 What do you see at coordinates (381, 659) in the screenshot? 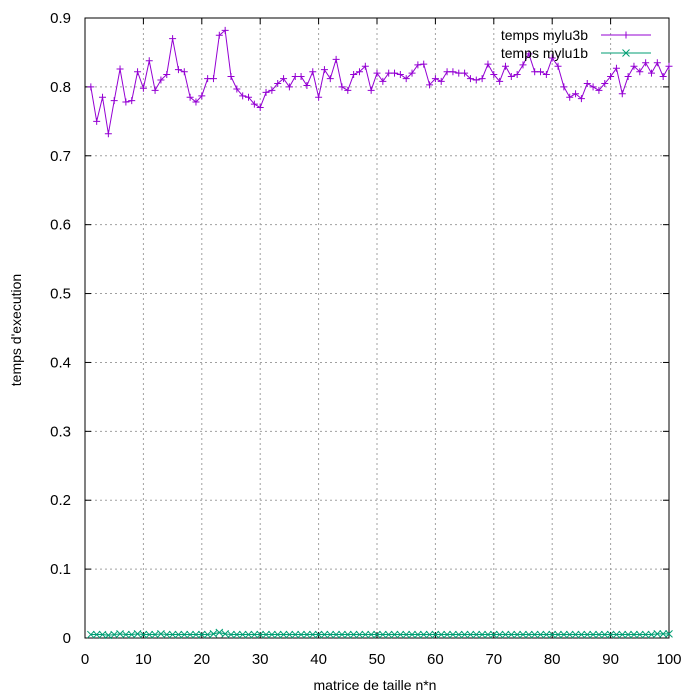
I see `x-tick-labels: 0 10 20 30 40 50 60 70 80 90 100` at bounding box center [381, 659].